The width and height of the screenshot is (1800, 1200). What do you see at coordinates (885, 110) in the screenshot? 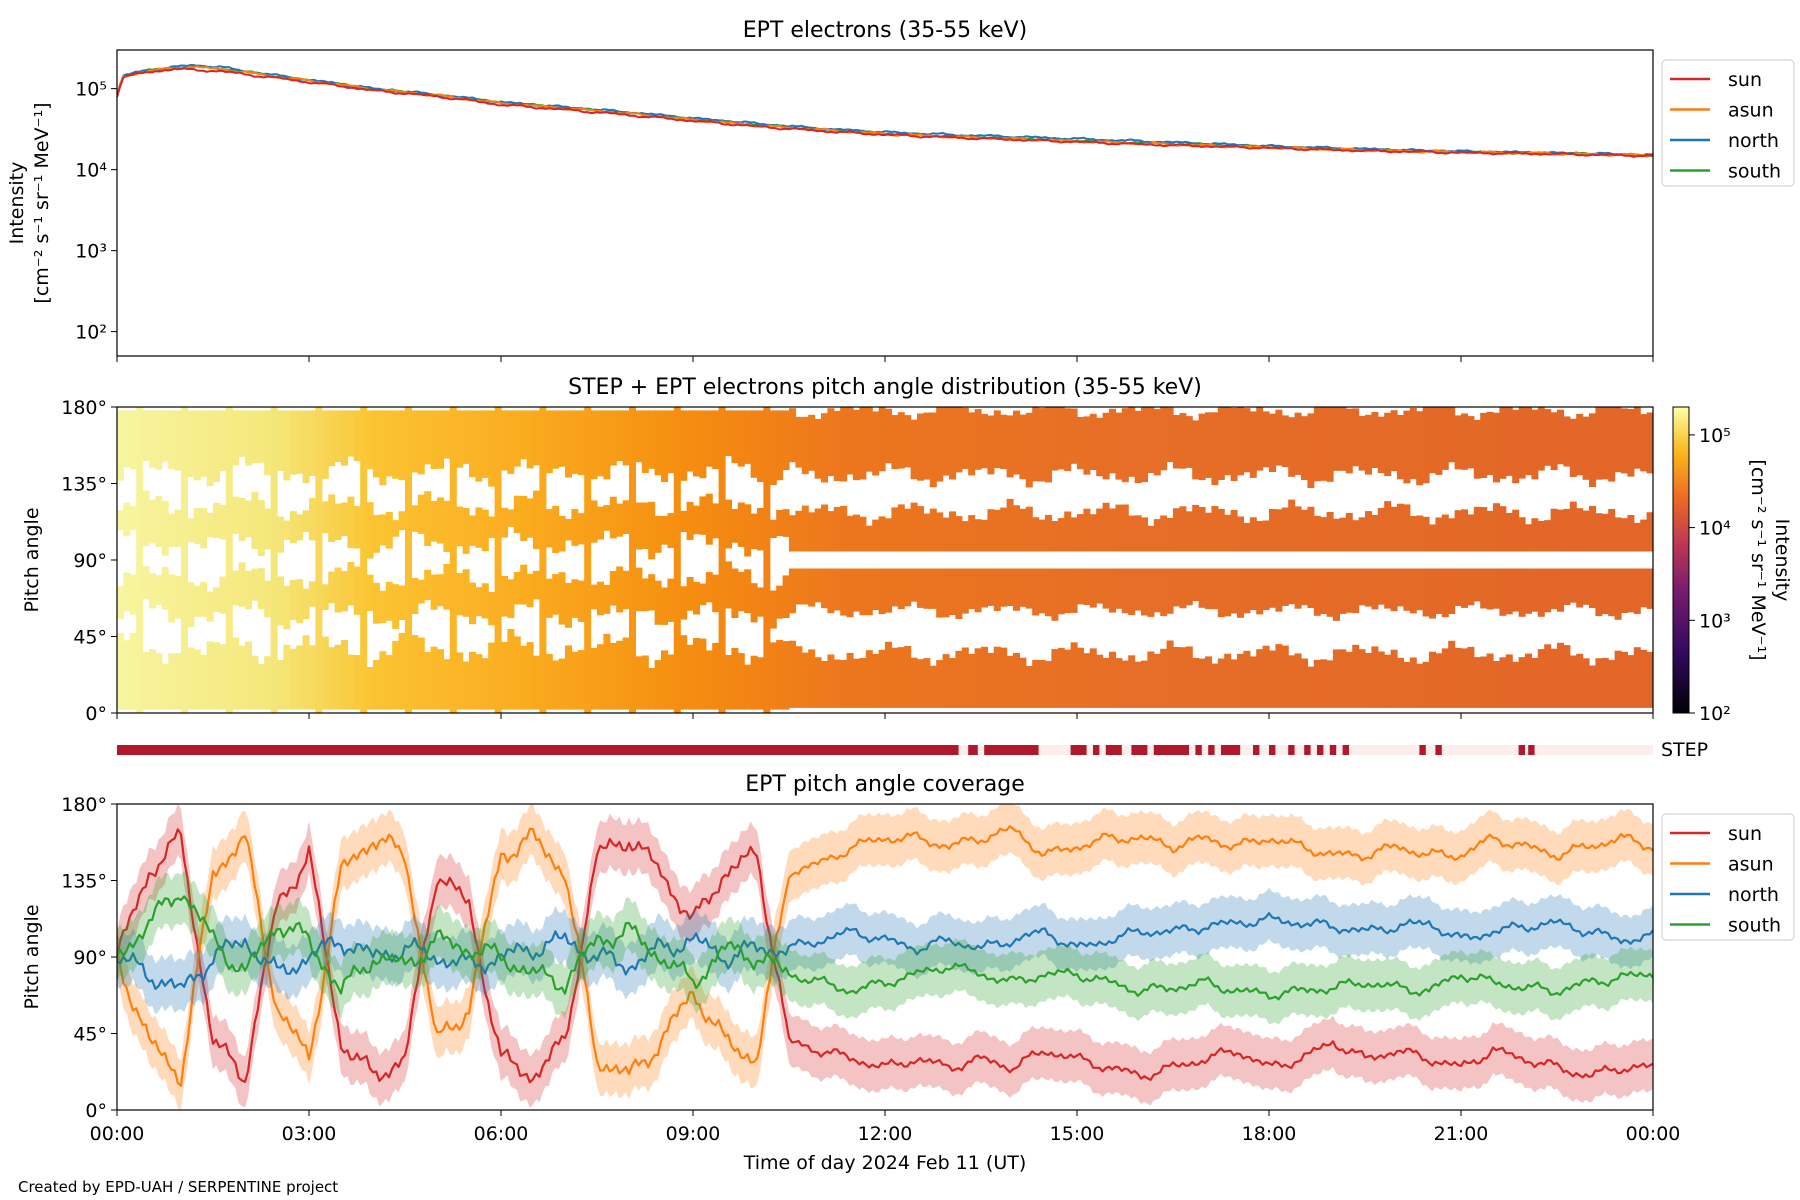
I see `intensity-series-group` at bounding box center [885, 110].